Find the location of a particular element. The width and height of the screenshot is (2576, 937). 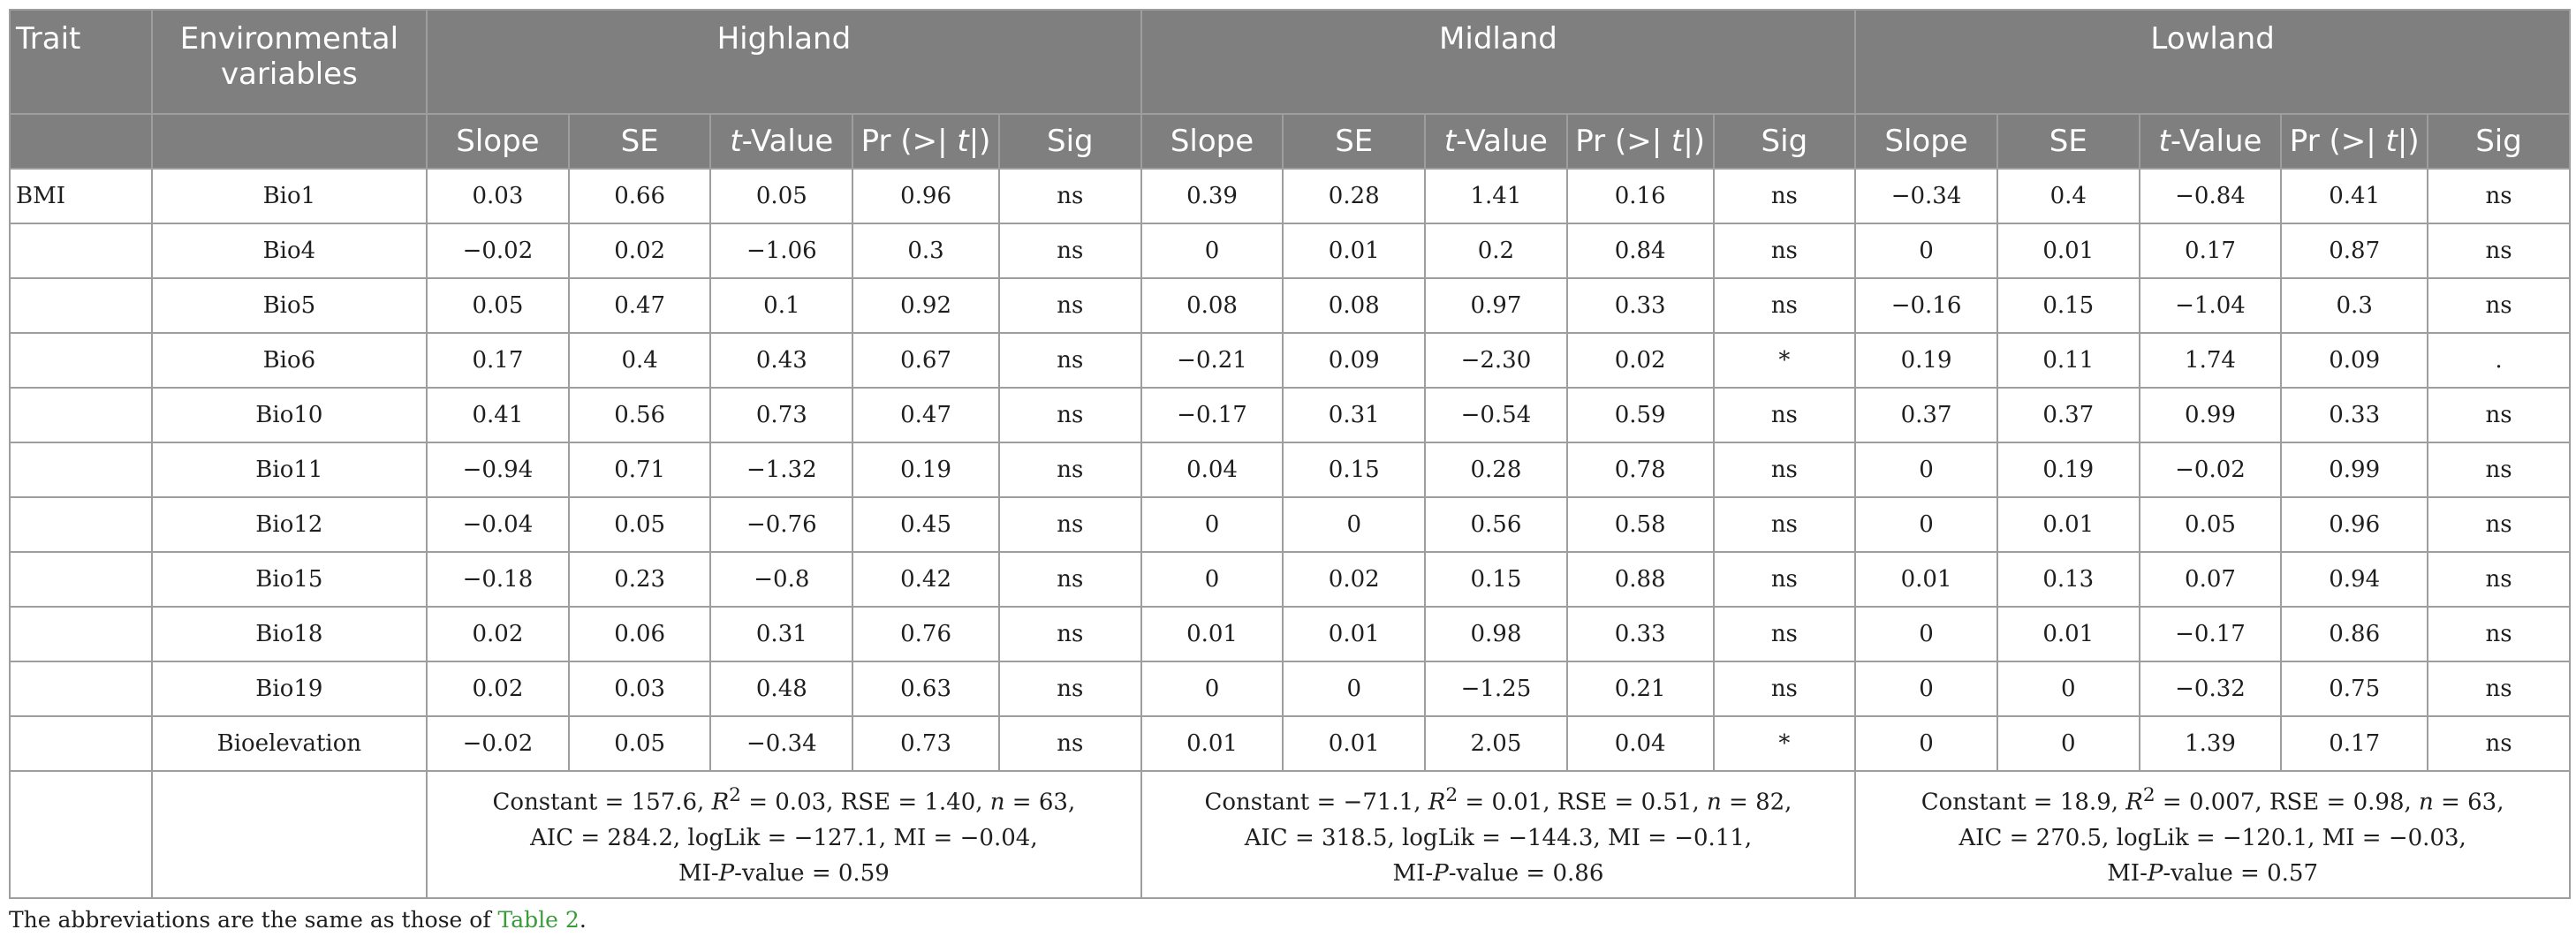

value-cell: . is located at coordinates (2499, 360).